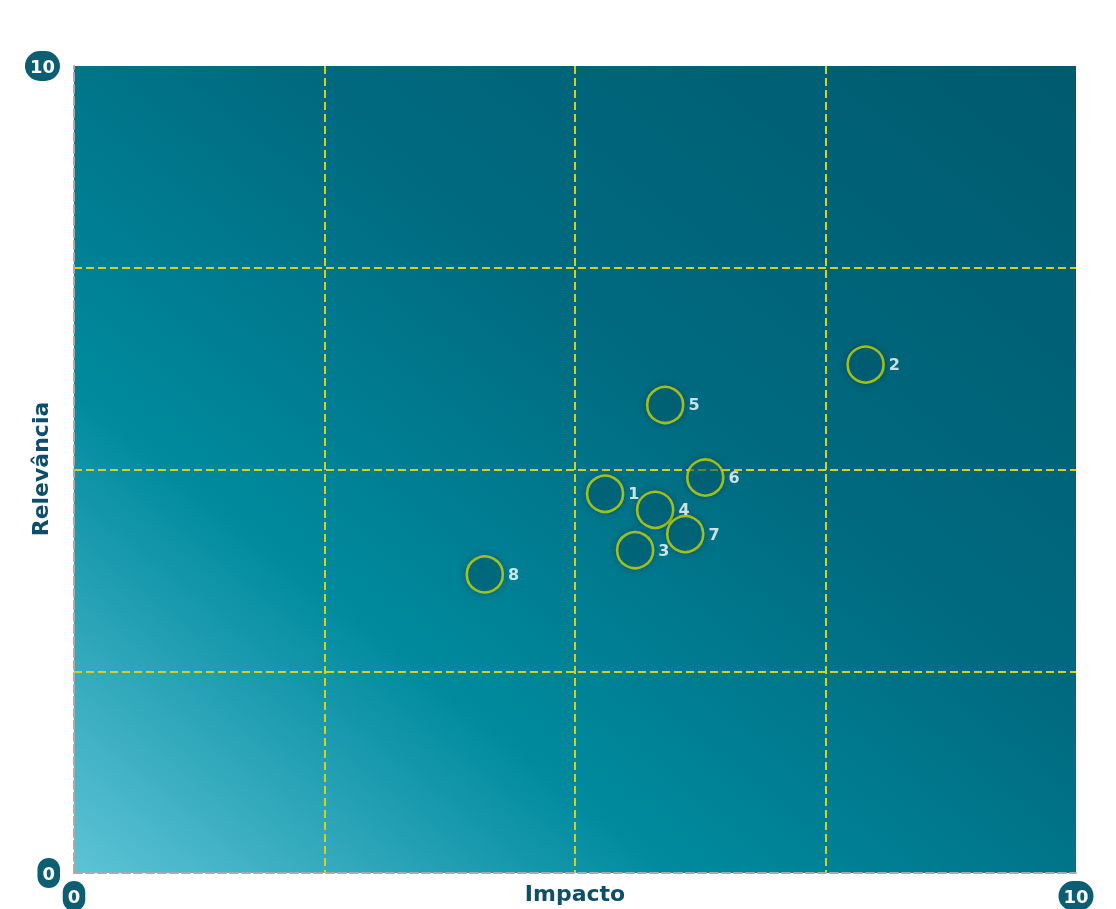 The height and width of the screenshot is (909, 1116). What do you see at coordinates (664, 550) in the screenshot?
I see `series-label: 3` at bounding box center [664, 550].